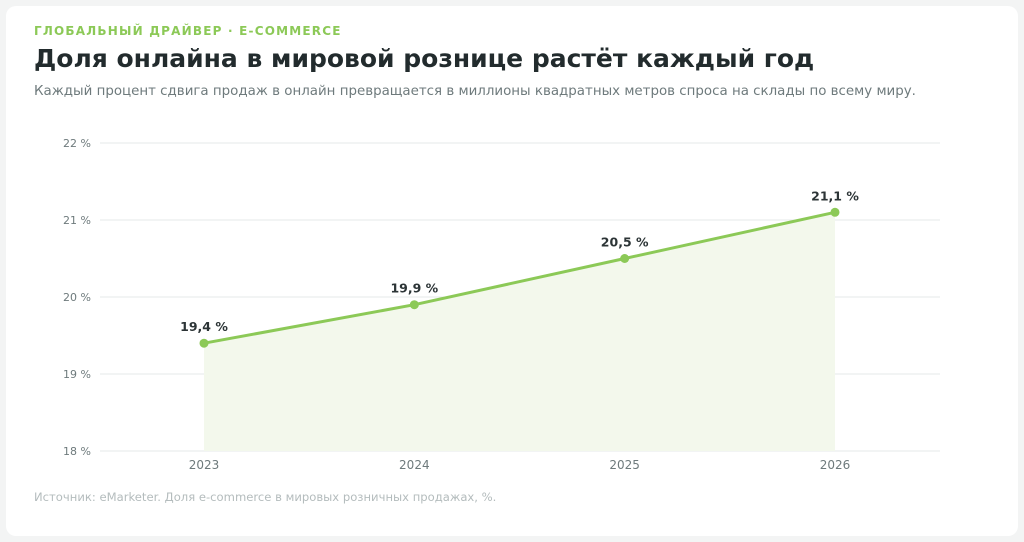 The width and height of the screenshot is (1024, 542). Describe the element at coordinates (835, 465) in the screenshot. I see `x-tick-label: 2026` at that location.